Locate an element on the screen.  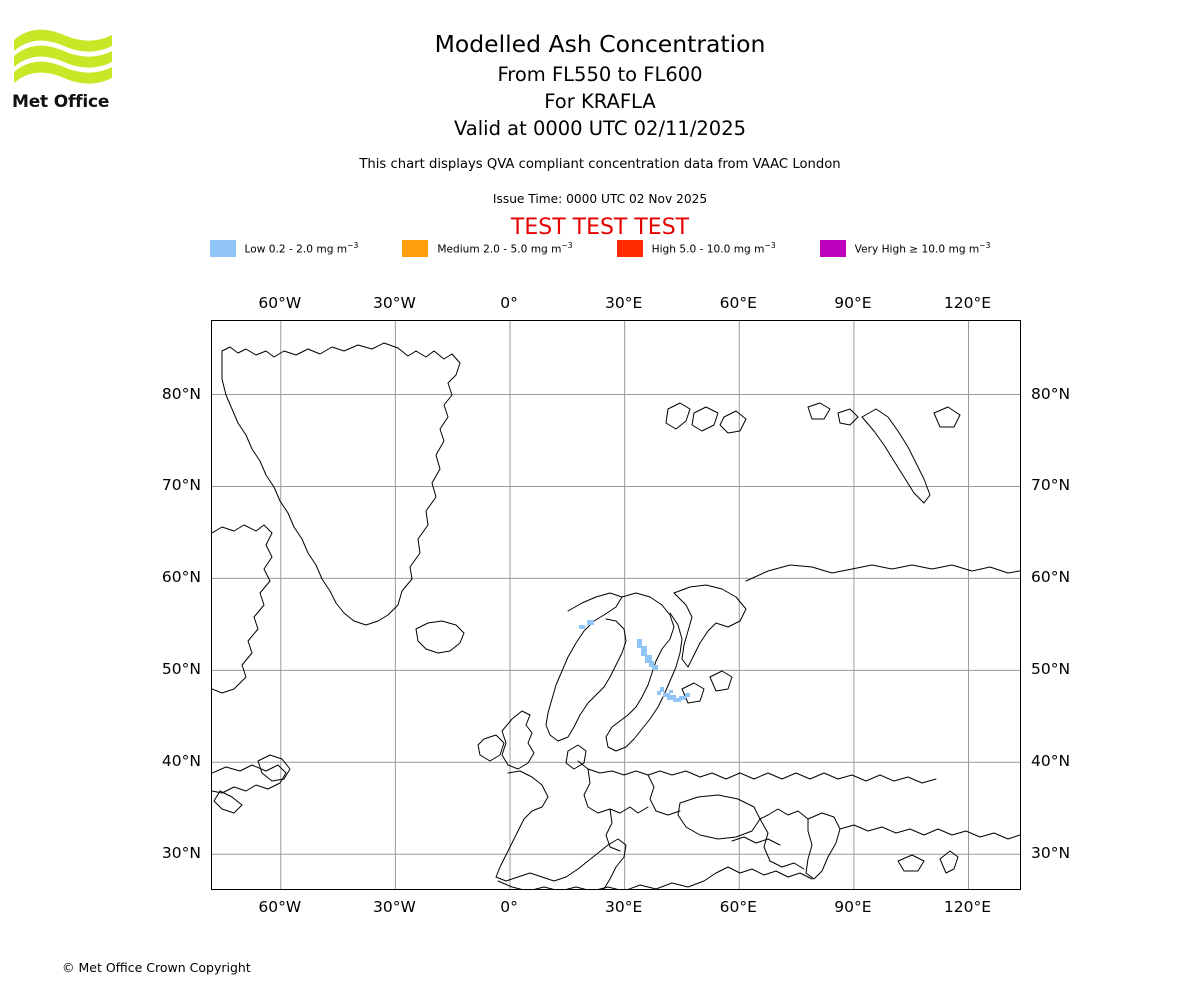
ukraine-border is located at coordinates (664, 795).